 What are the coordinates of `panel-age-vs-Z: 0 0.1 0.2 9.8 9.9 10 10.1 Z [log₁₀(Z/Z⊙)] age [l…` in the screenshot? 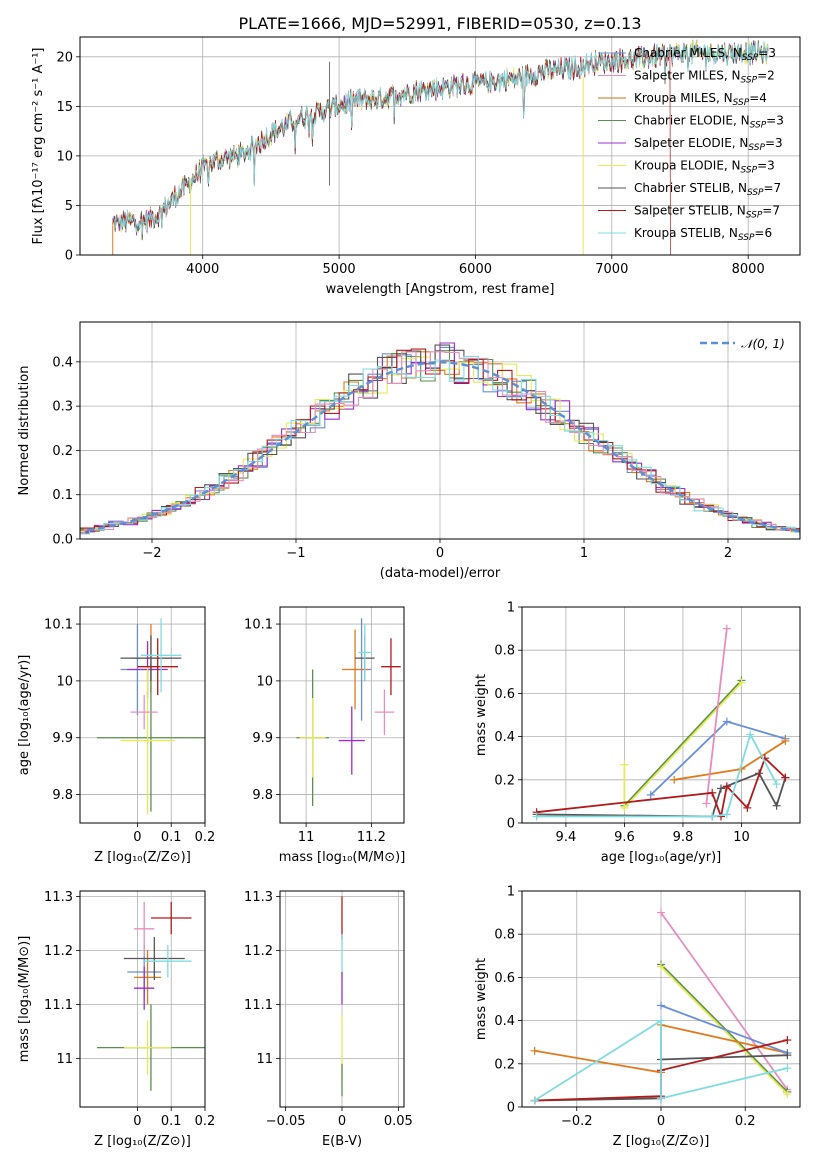 It's located at (116, 735).